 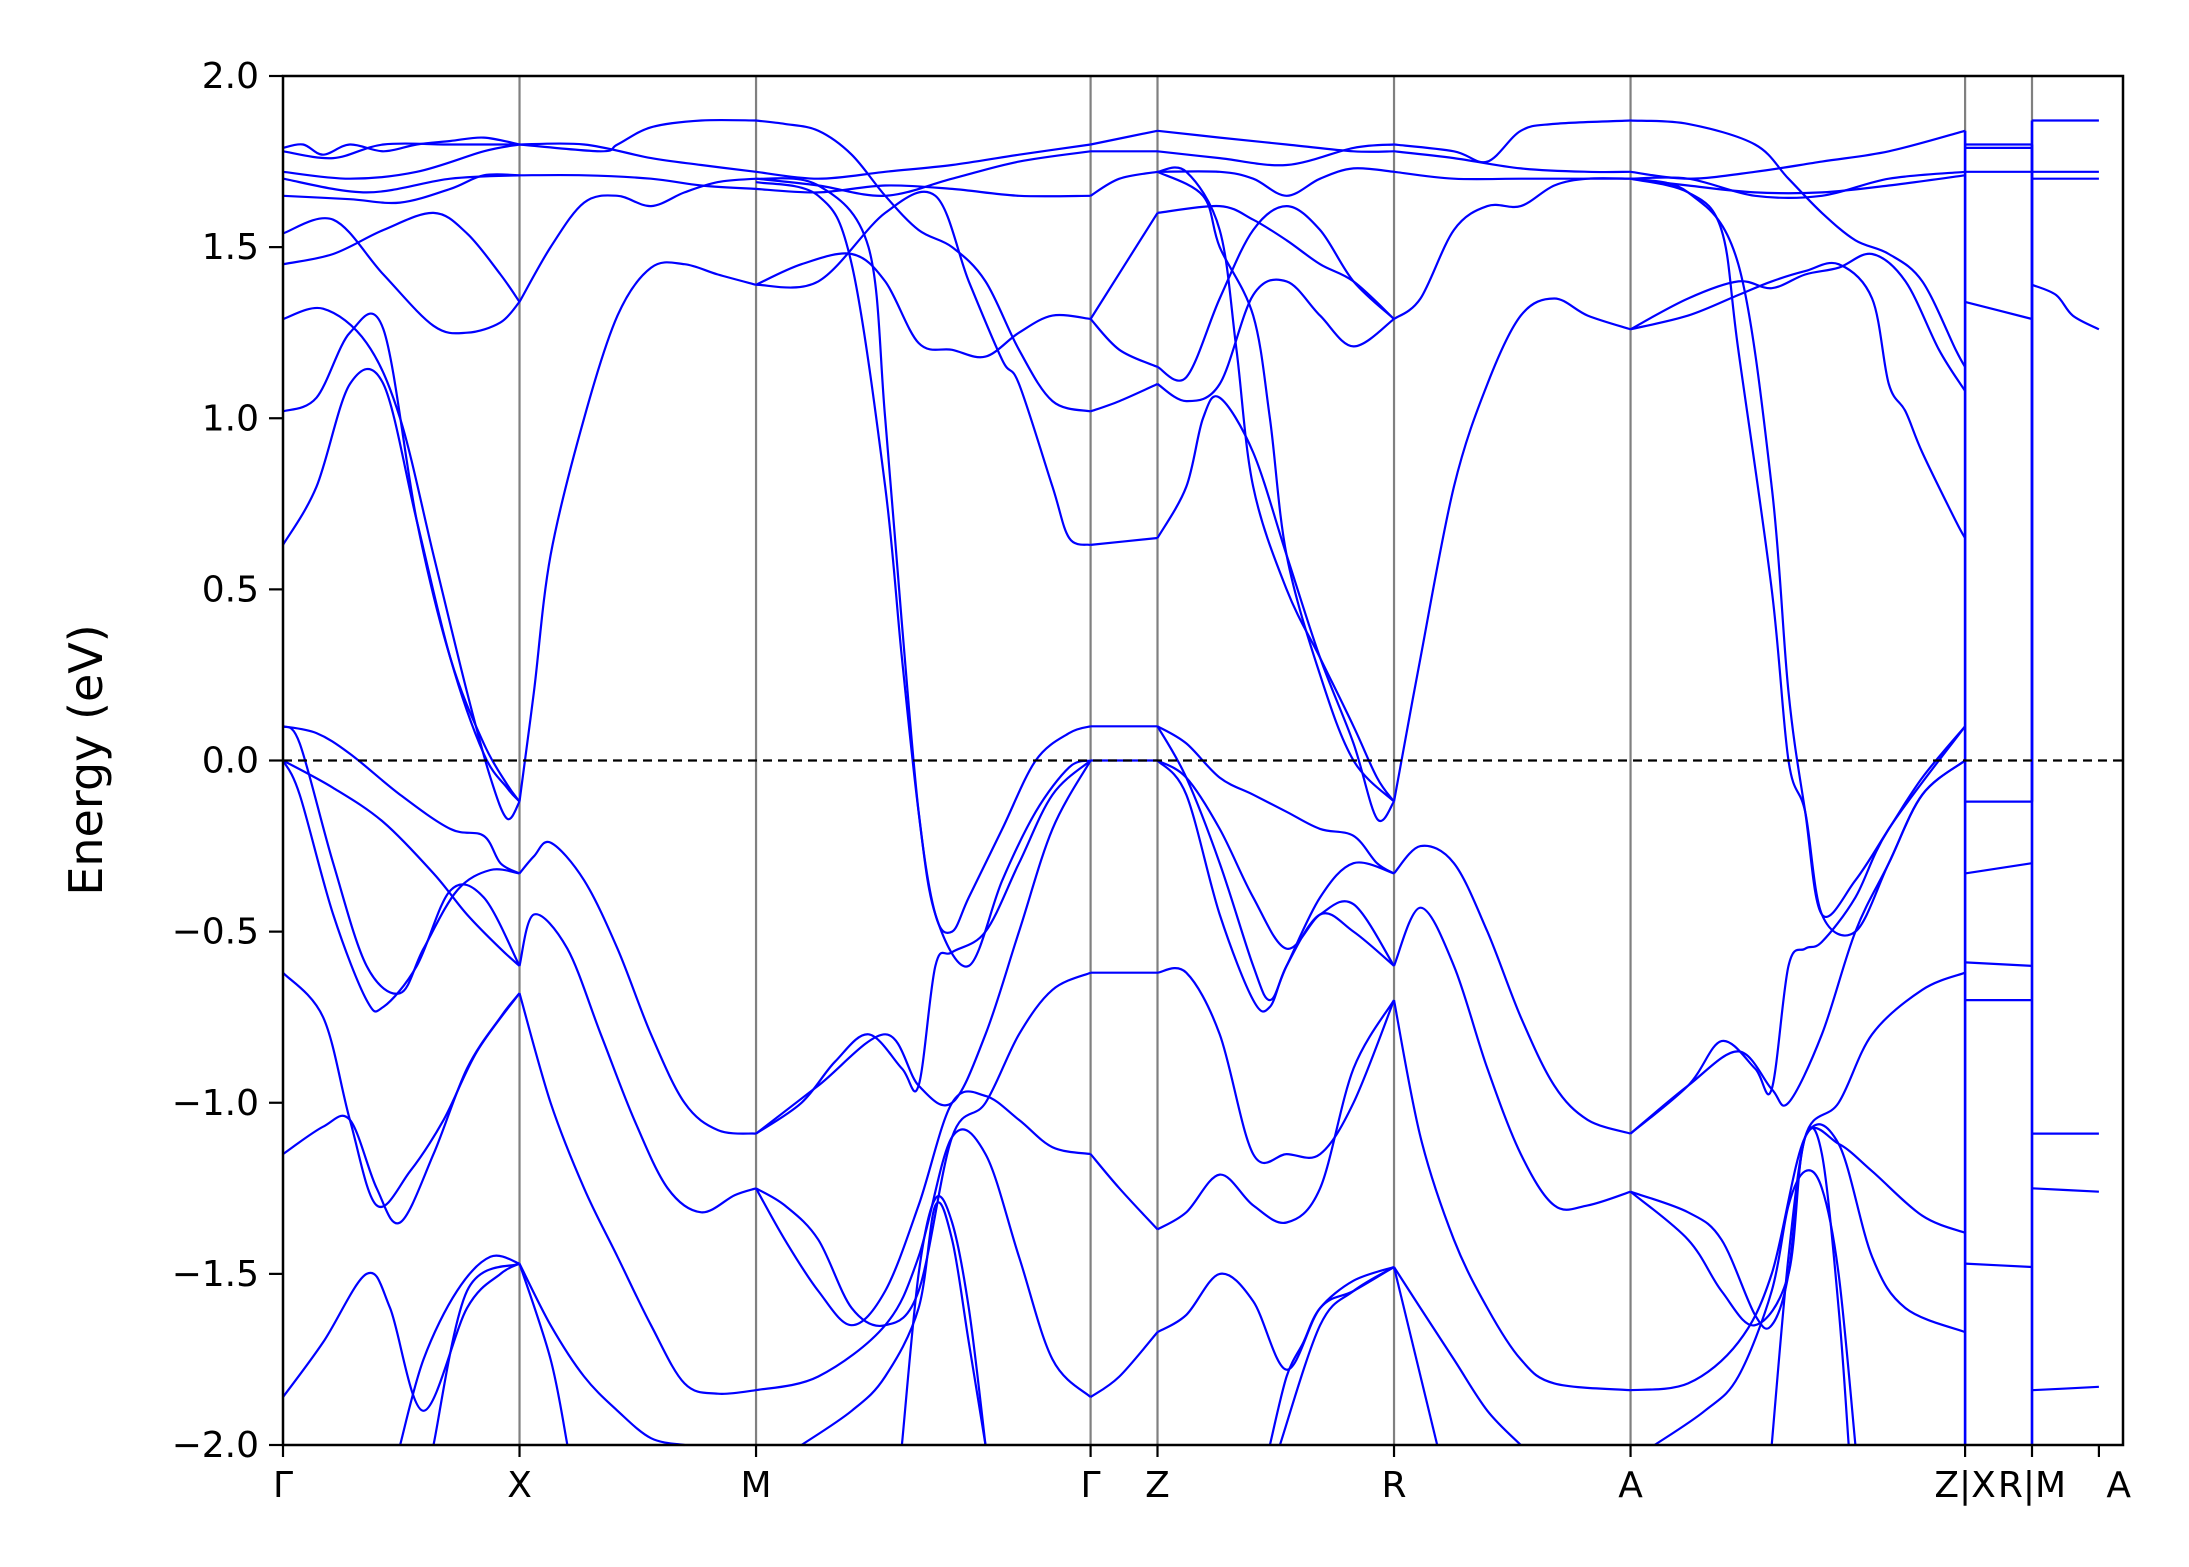 I want to click on x-tick-label: Z|X, so click(x=1964, y=1485).